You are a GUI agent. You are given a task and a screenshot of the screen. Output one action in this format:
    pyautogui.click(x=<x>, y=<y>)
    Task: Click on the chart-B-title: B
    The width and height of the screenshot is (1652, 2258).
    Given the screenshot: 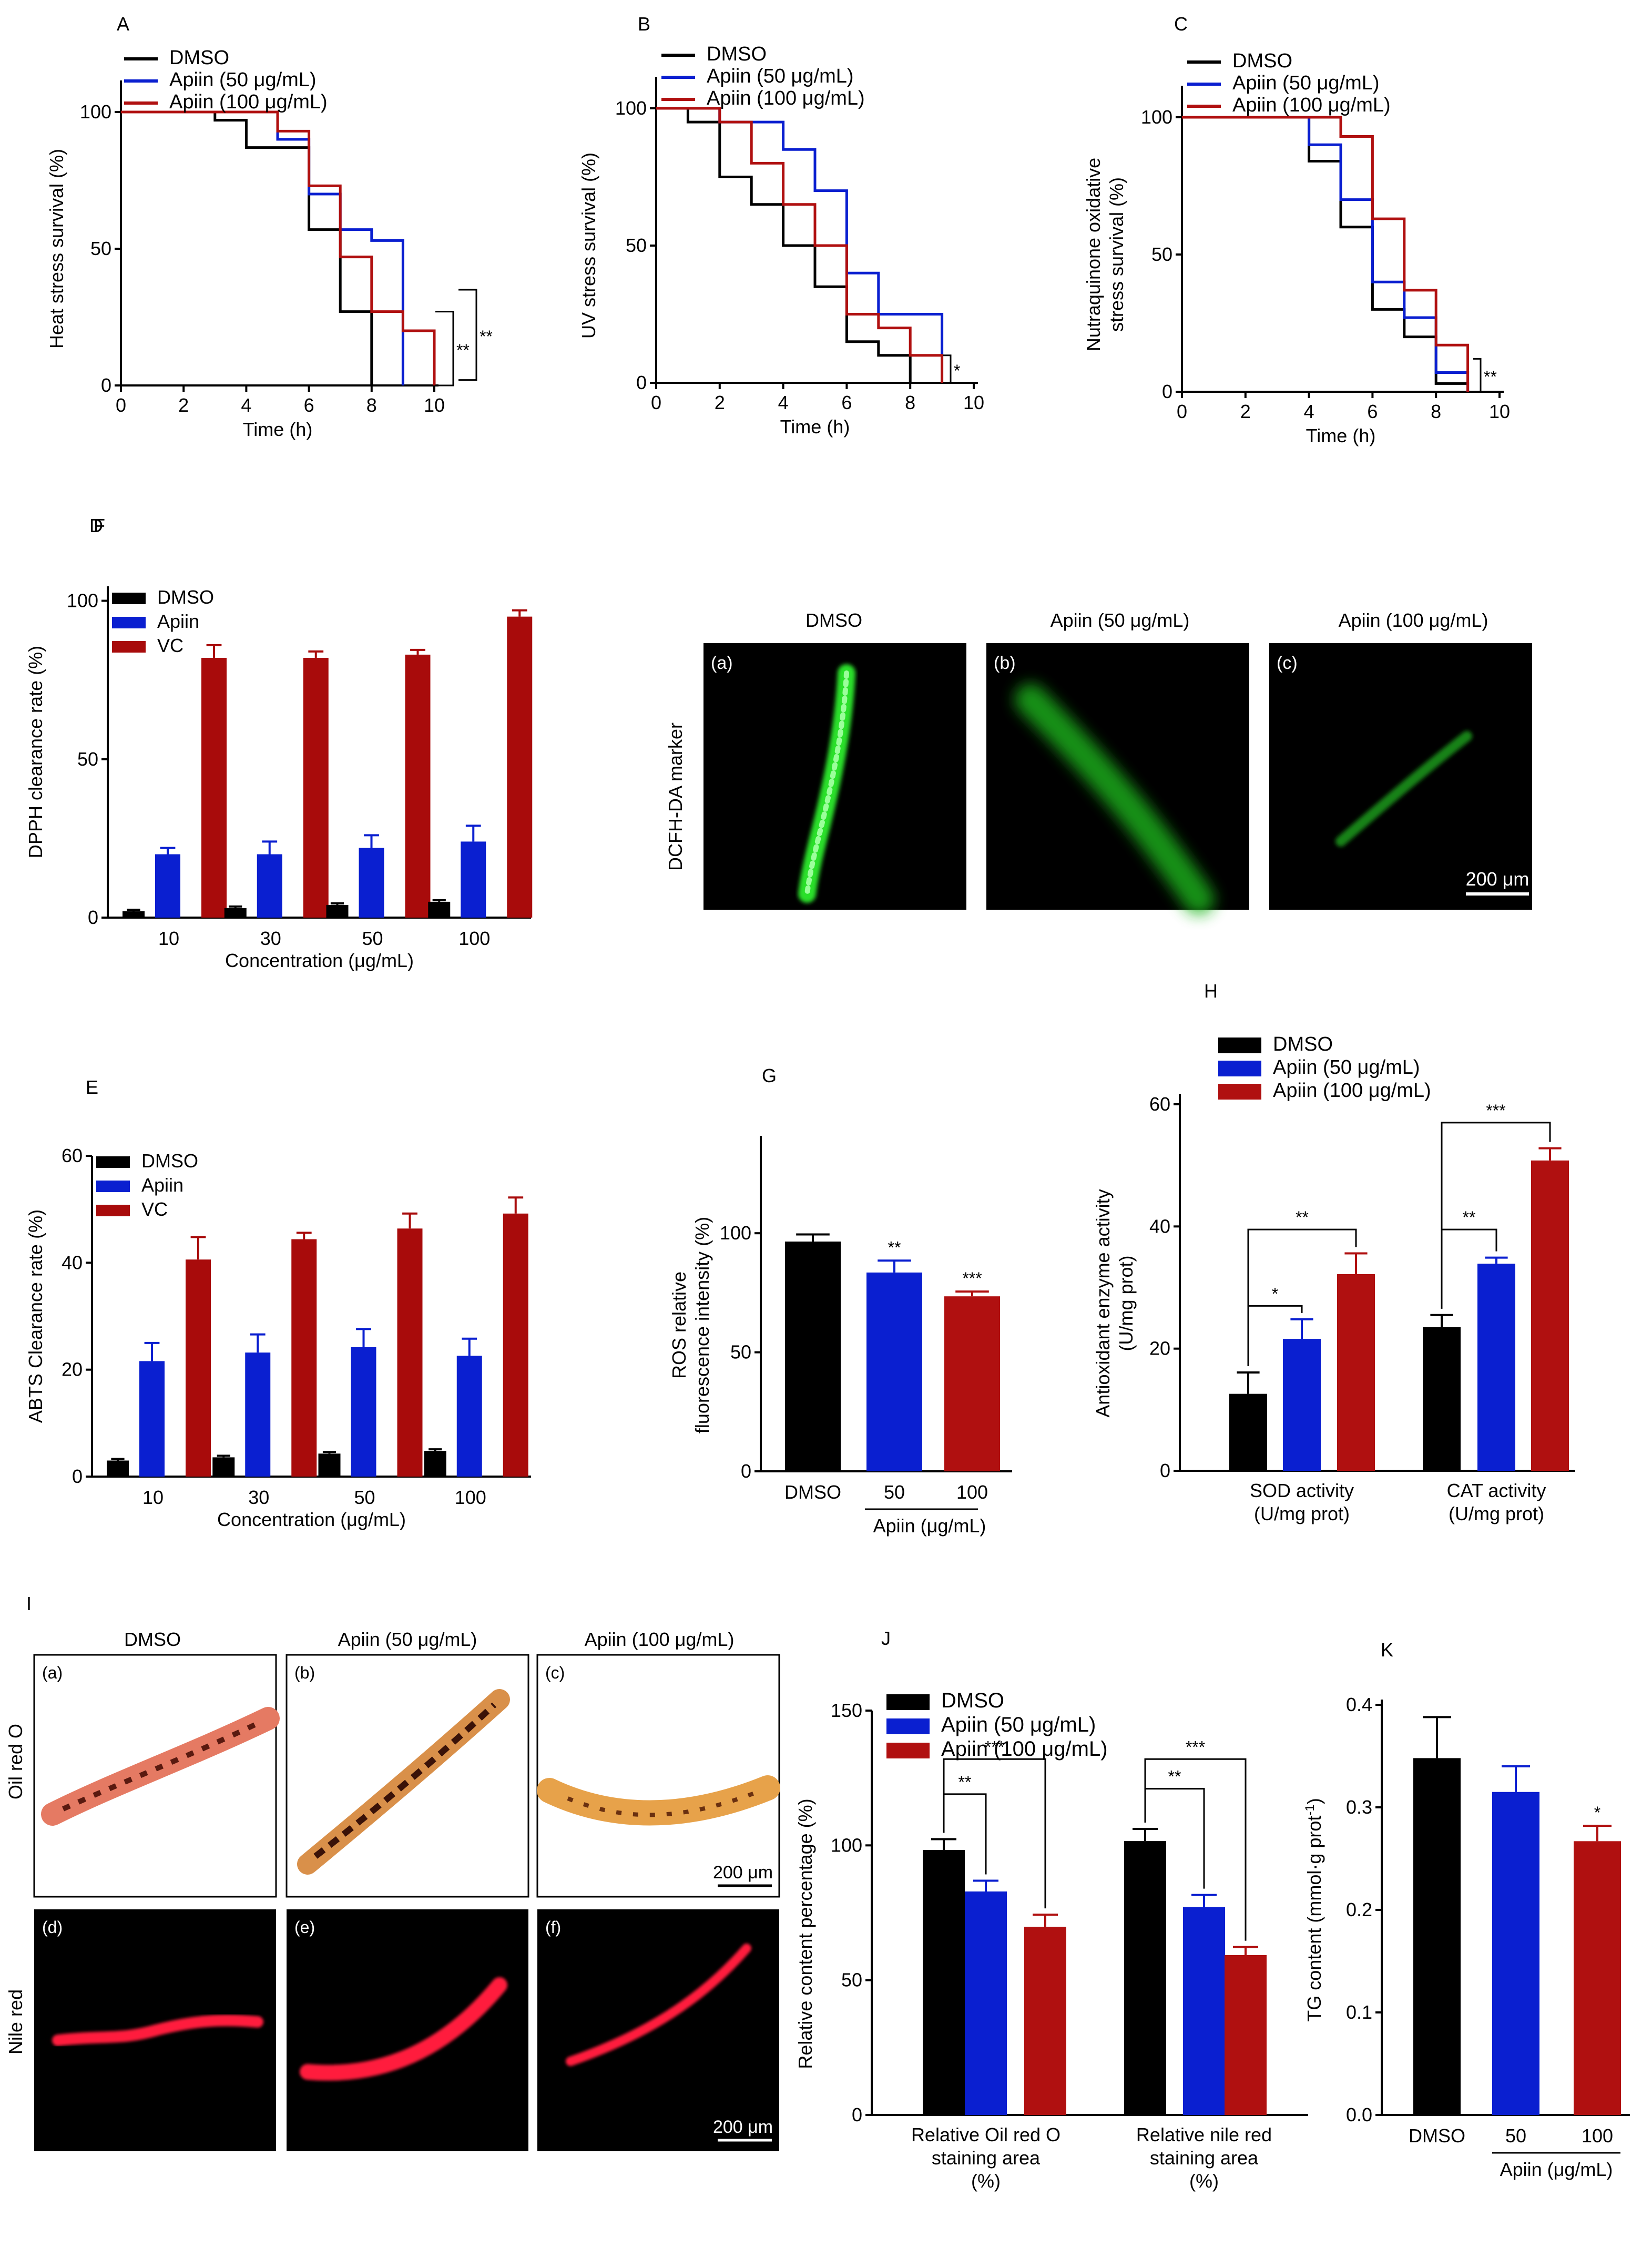 What is the action you would take?
    pyautogui.click(x=644, y=24)
    